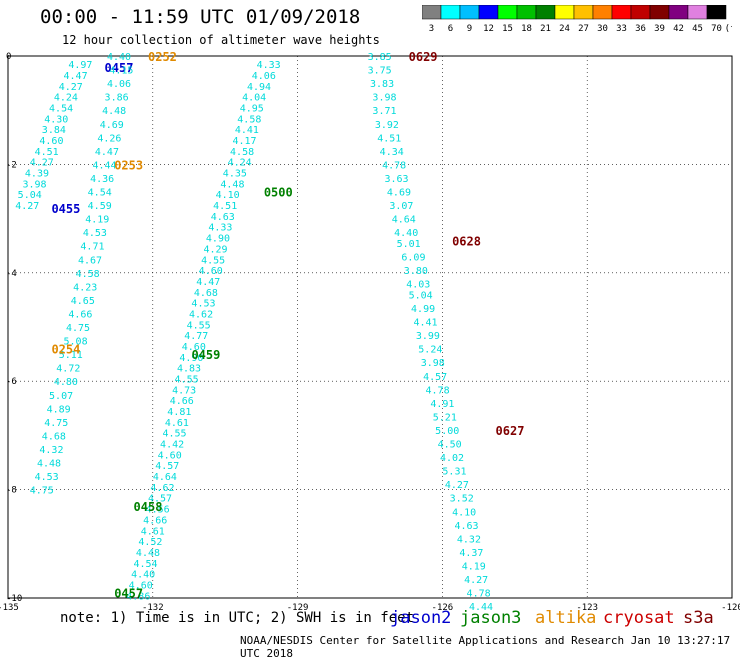  I want to click on x-tick-label: -129, so click(298, 608).